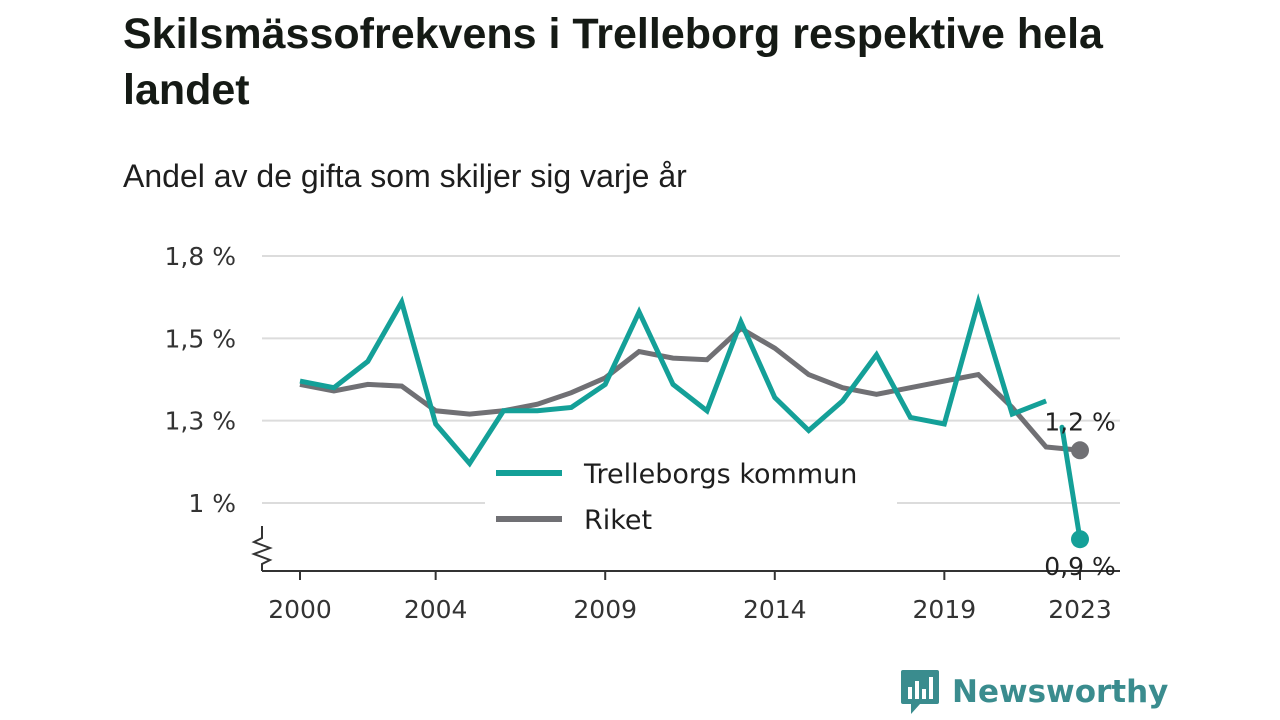 This screenshot has width=1280, height=720. What do you see at coordinates (1080, 609) in the screenshot?
I see `x-tick-label: 2023` at bounding box center [1080, 609].